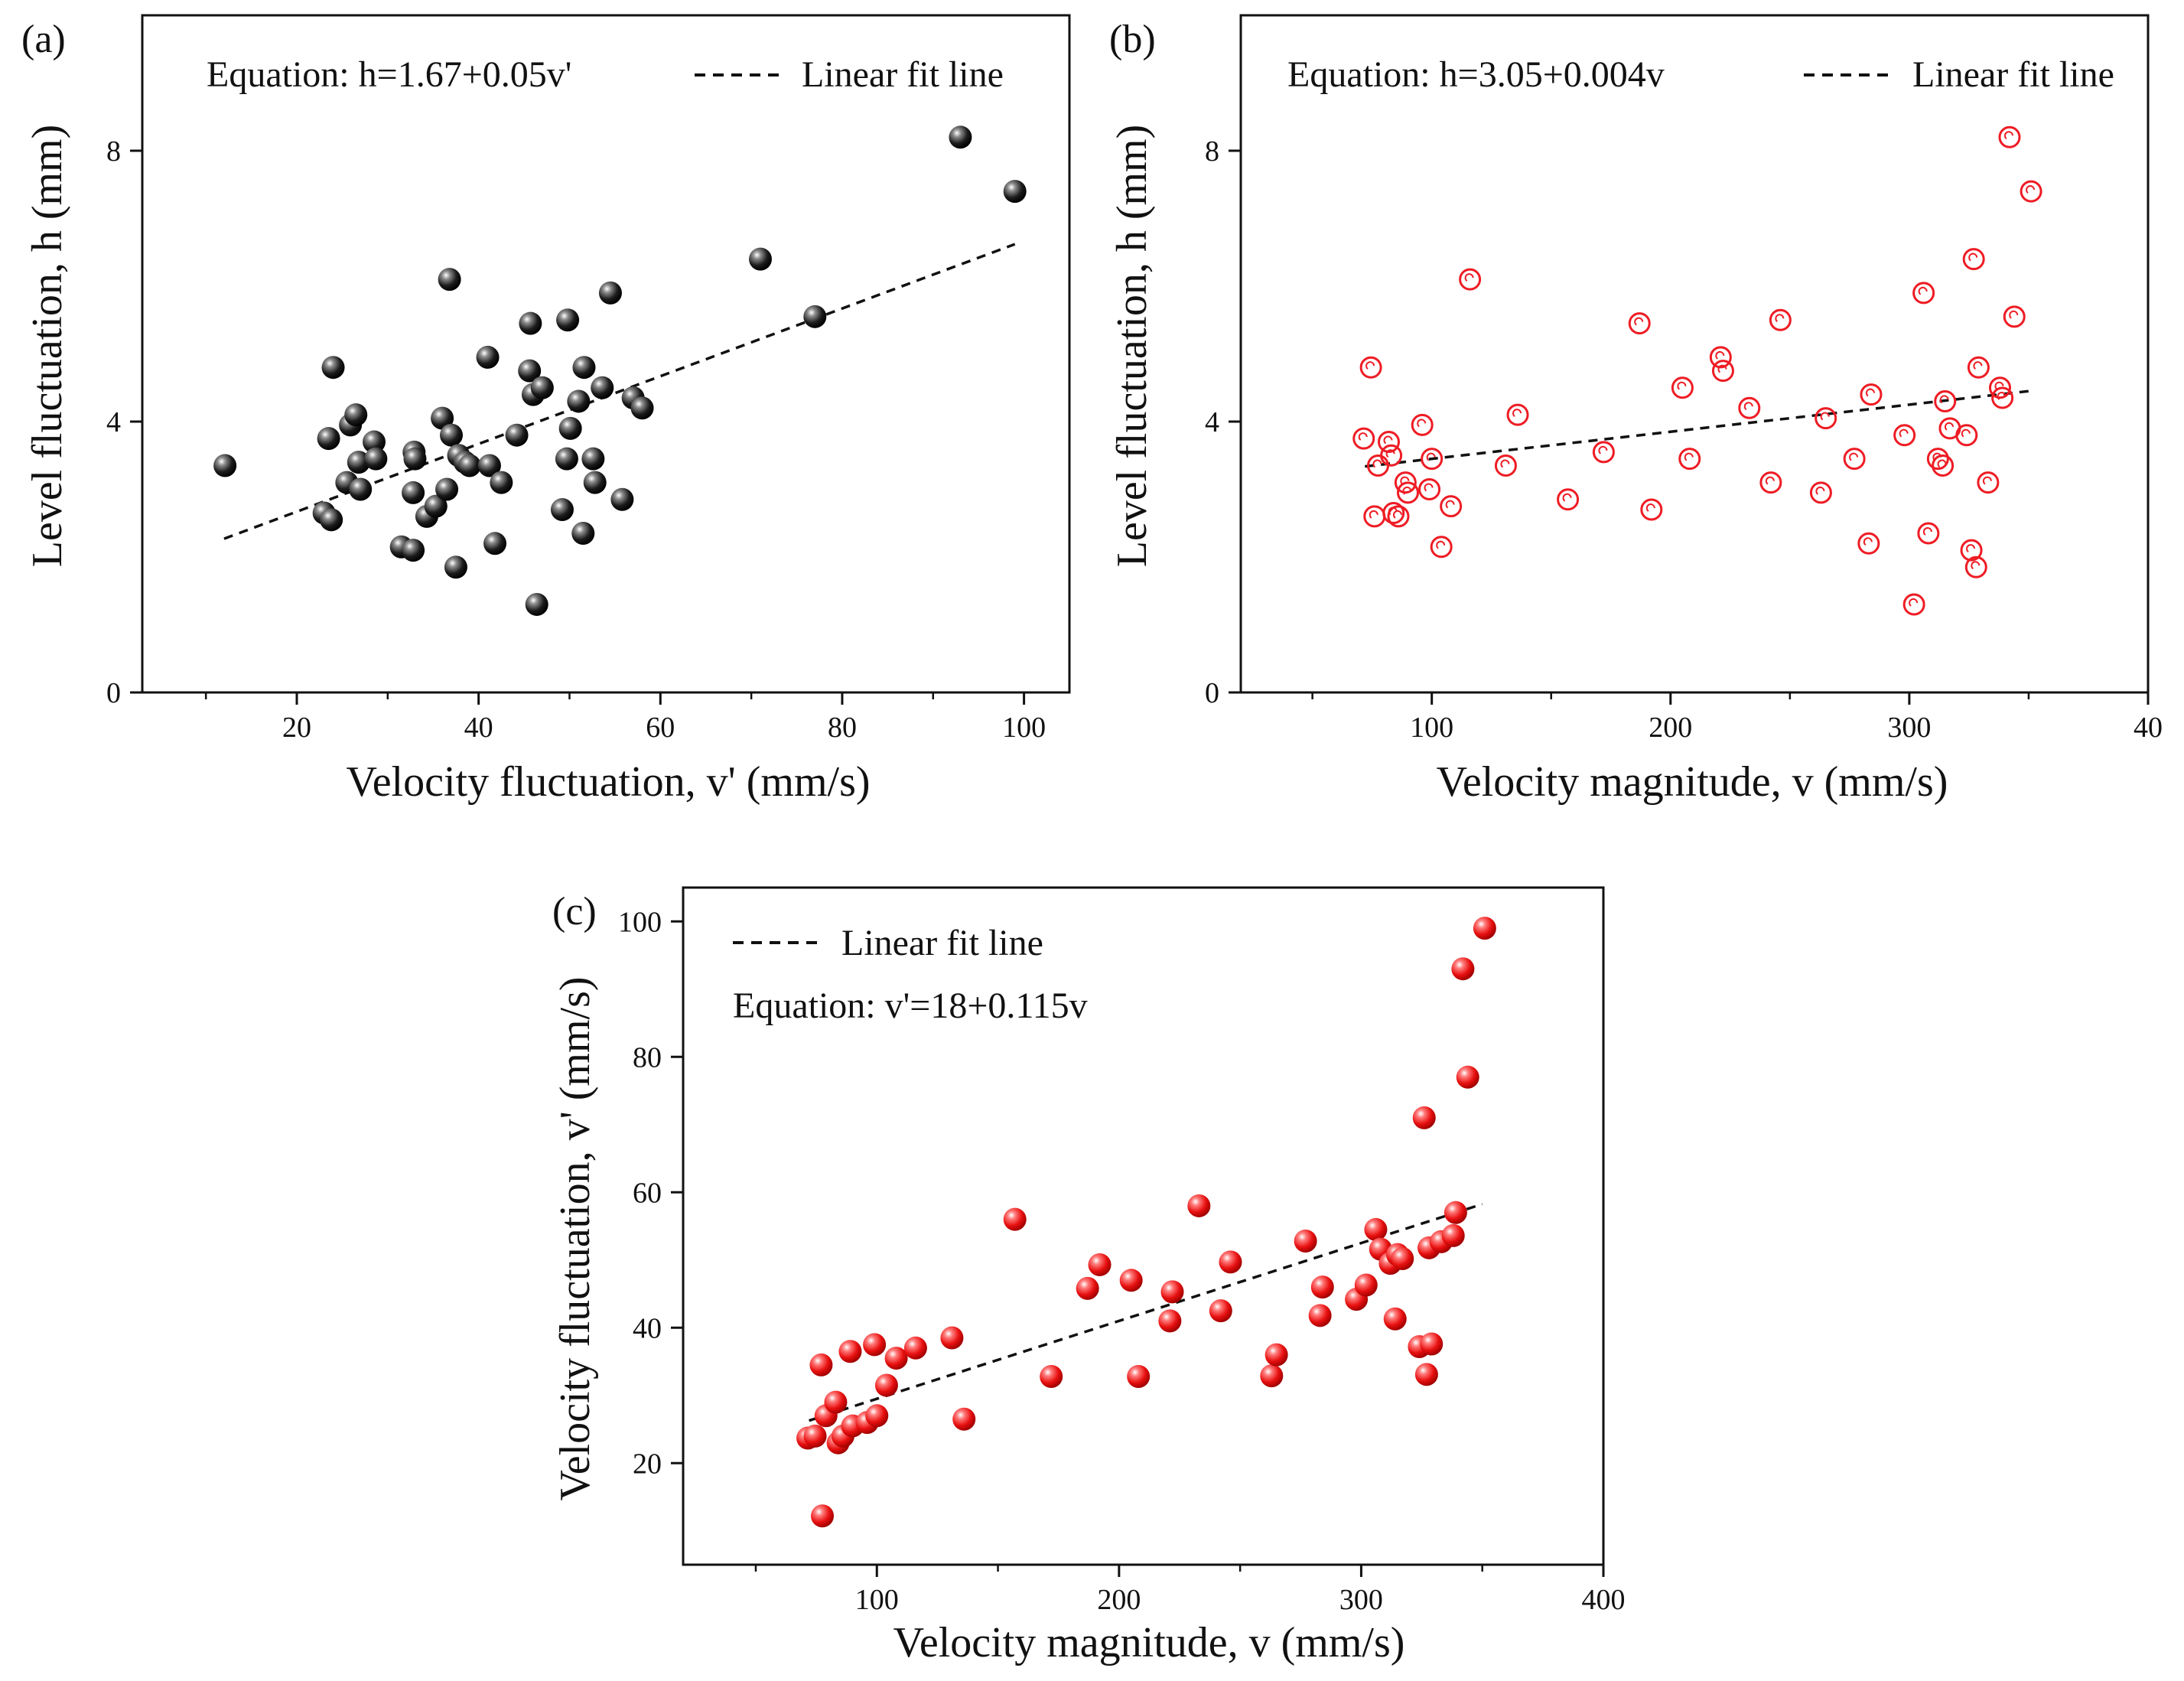  Describe the element at coordinates (647, 1193) in the screenshot. I see `panel-c-y-tick-label: 60` at that location.